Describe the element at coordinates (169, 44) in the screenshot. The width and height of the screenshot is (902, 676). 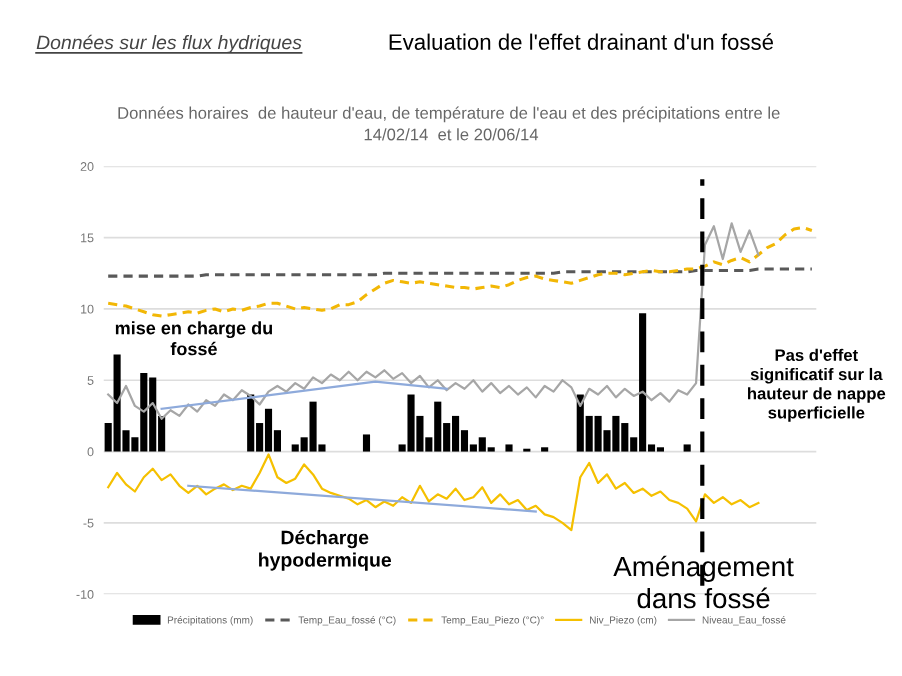
I see `text: Données sur les flux hydriques` at that location.